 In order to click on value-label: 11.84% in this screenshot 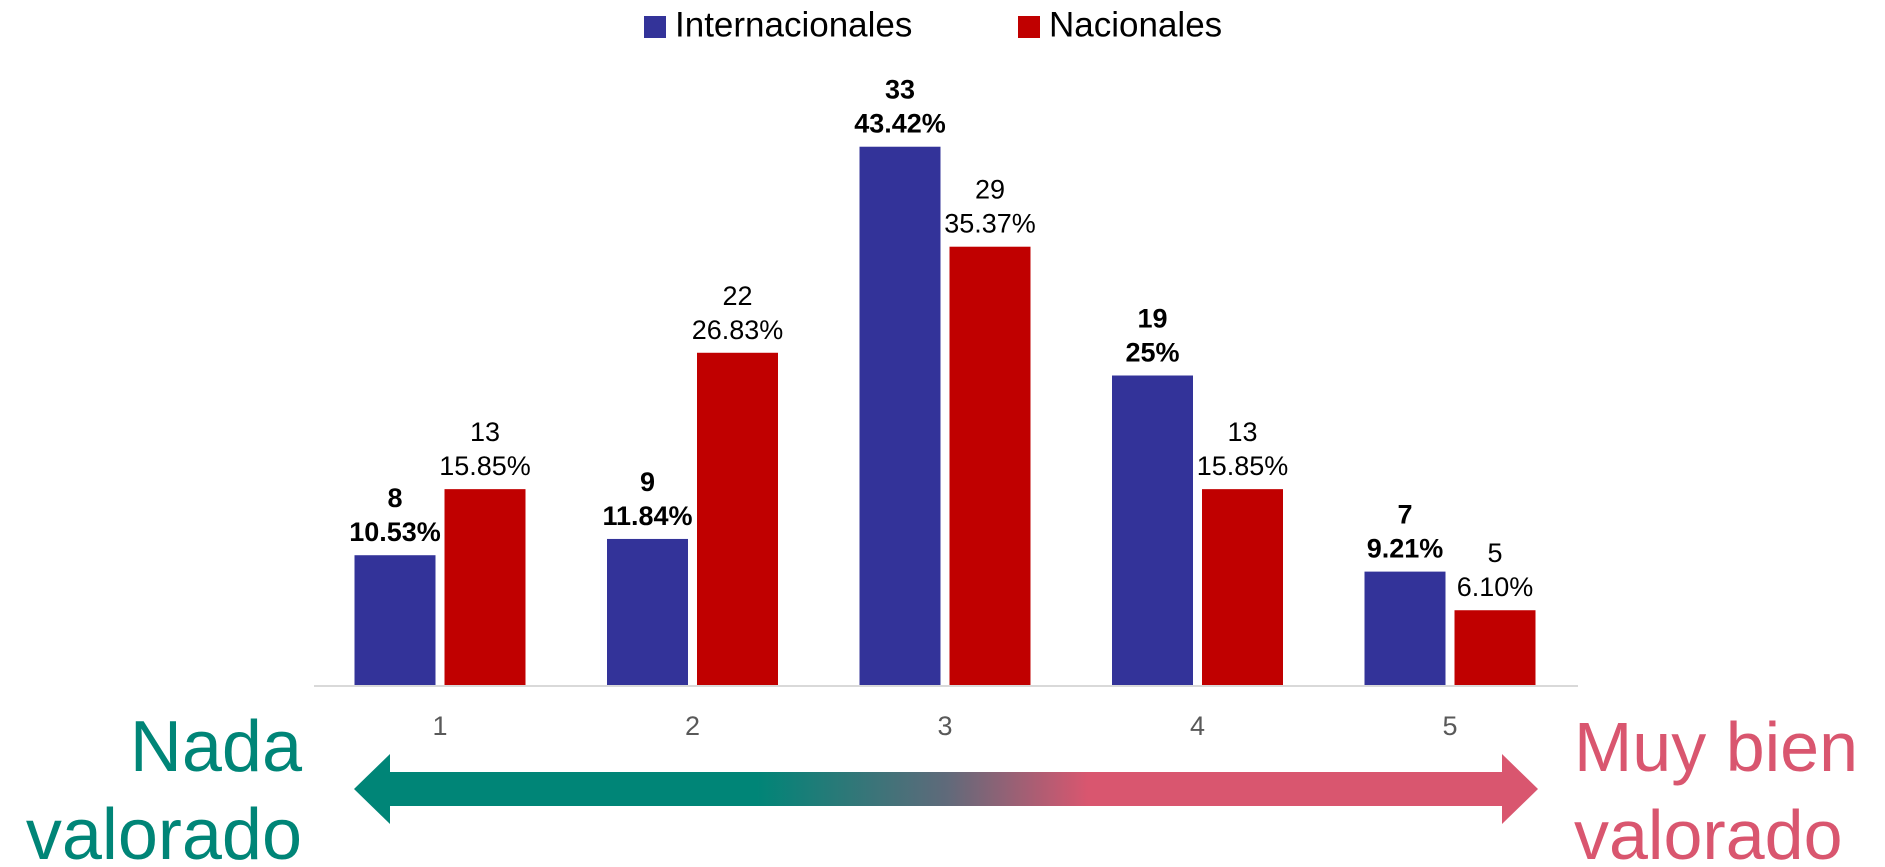, I will do `click(647, 516)`.